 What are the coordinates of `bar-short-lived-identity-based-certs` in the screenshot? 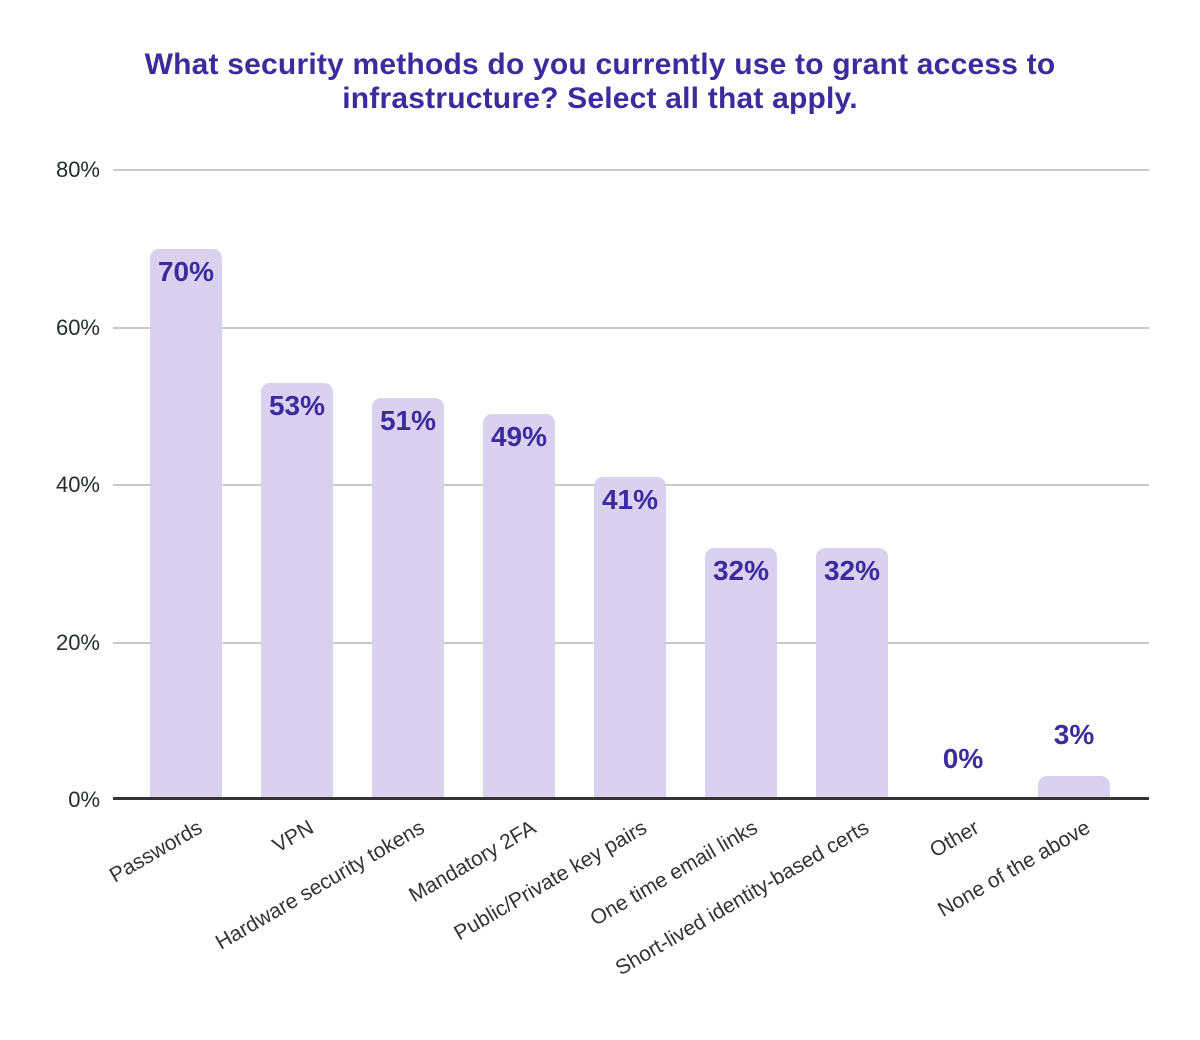 It's located at (852, 674).